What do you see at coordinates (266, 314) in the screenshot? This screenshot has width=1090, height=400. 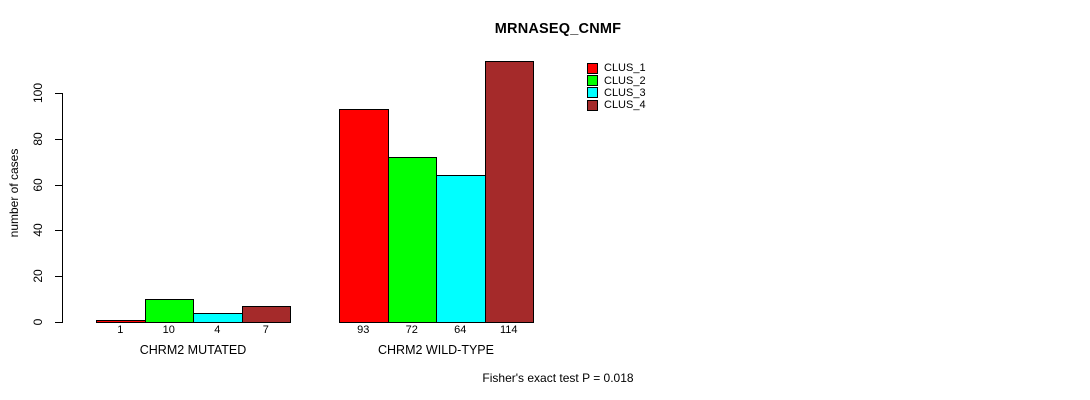 I see `bar-clus_4-group1` at bounding box center [266, 314].